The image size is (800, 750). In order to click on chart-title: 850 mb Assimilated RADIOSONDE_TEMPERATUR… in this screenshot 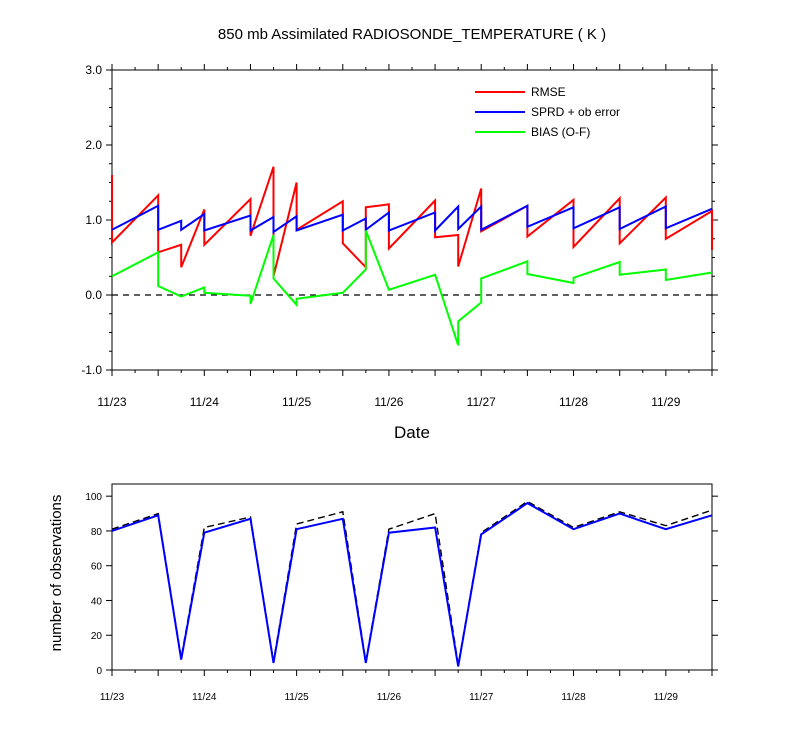, I will do `click(412, 34)`.